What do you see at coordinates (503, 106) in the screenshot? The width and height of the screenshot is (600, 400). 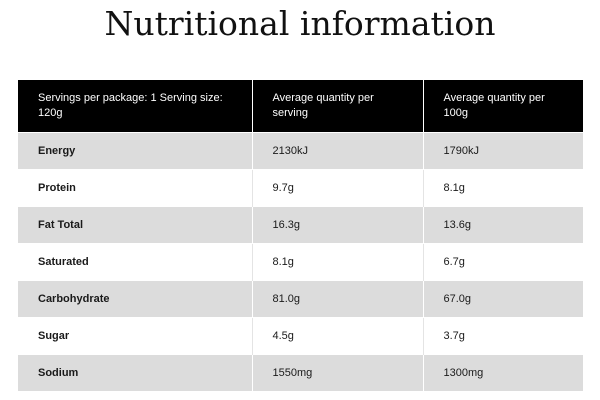 I see `header-per-100g: Average quantity per 100g` at bounding box center [503, 106].